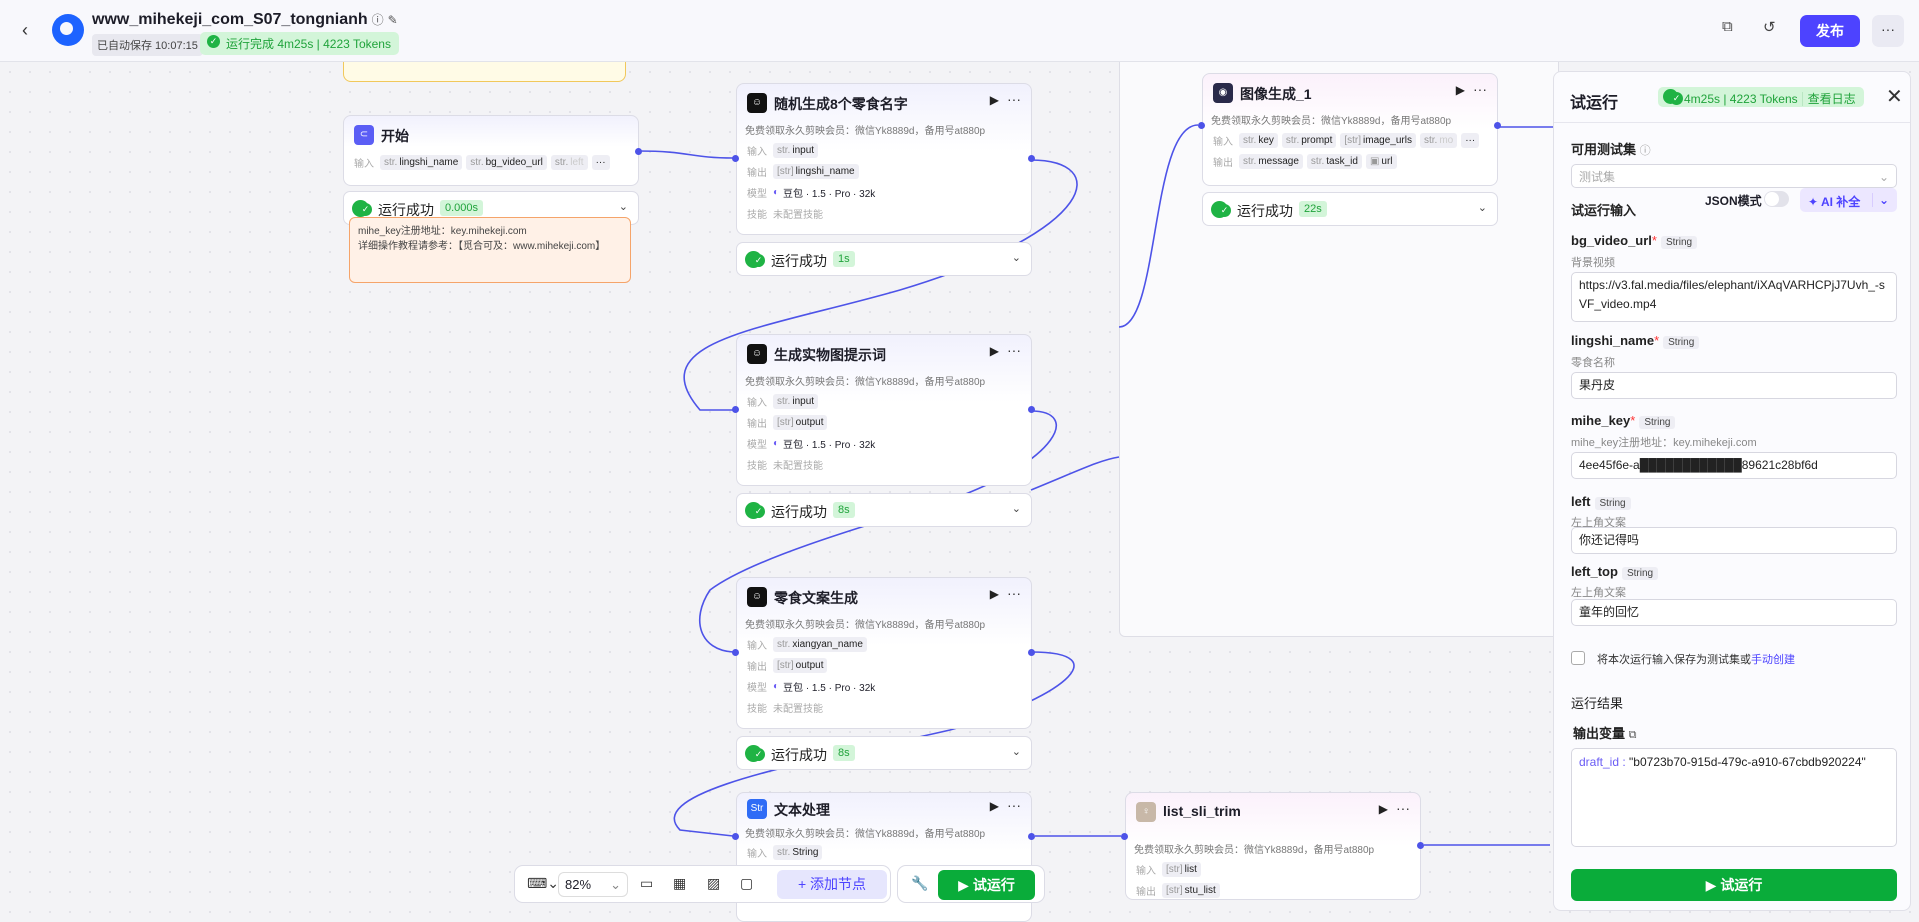  What do you see at coordinates (1640, 573) in the screenshot?
I see `field-type-badge: String` at bounding box center [1640, 573].